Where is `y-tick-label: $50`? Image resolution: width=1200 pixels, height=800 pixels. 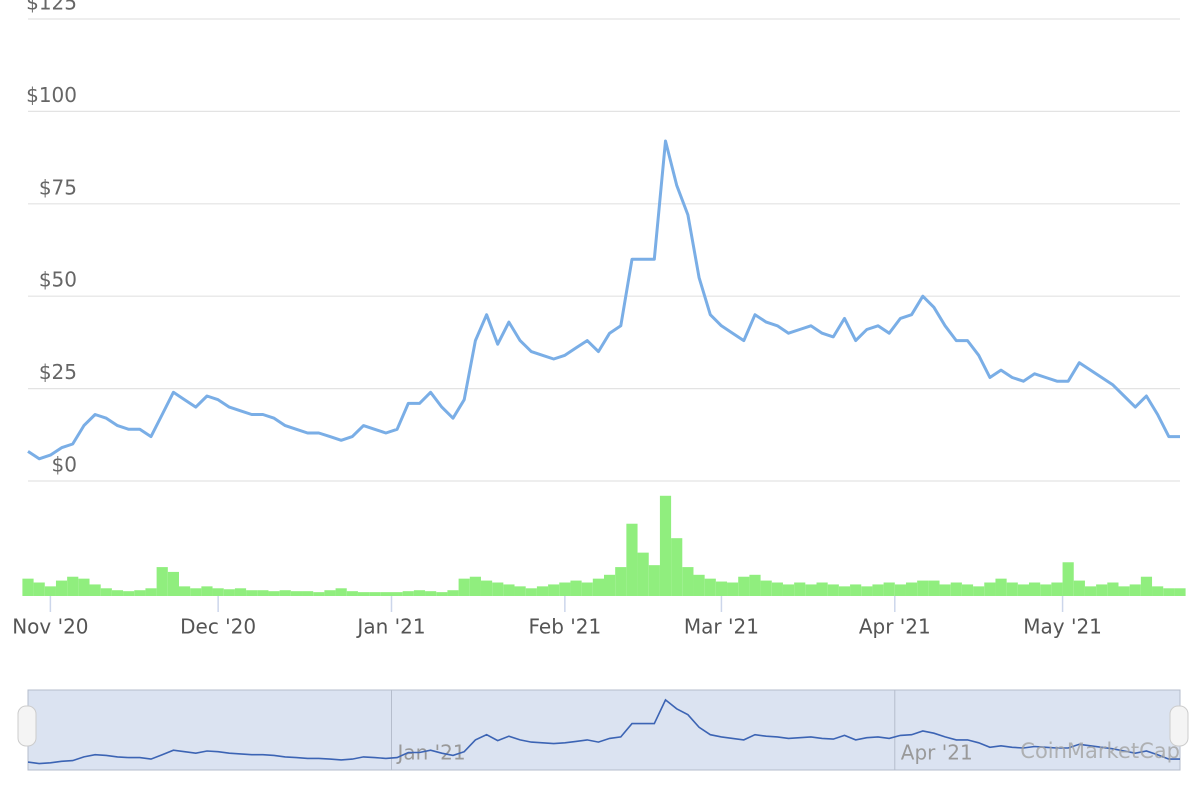
y-tick-label: $50 is located at coordinates (58, 280).